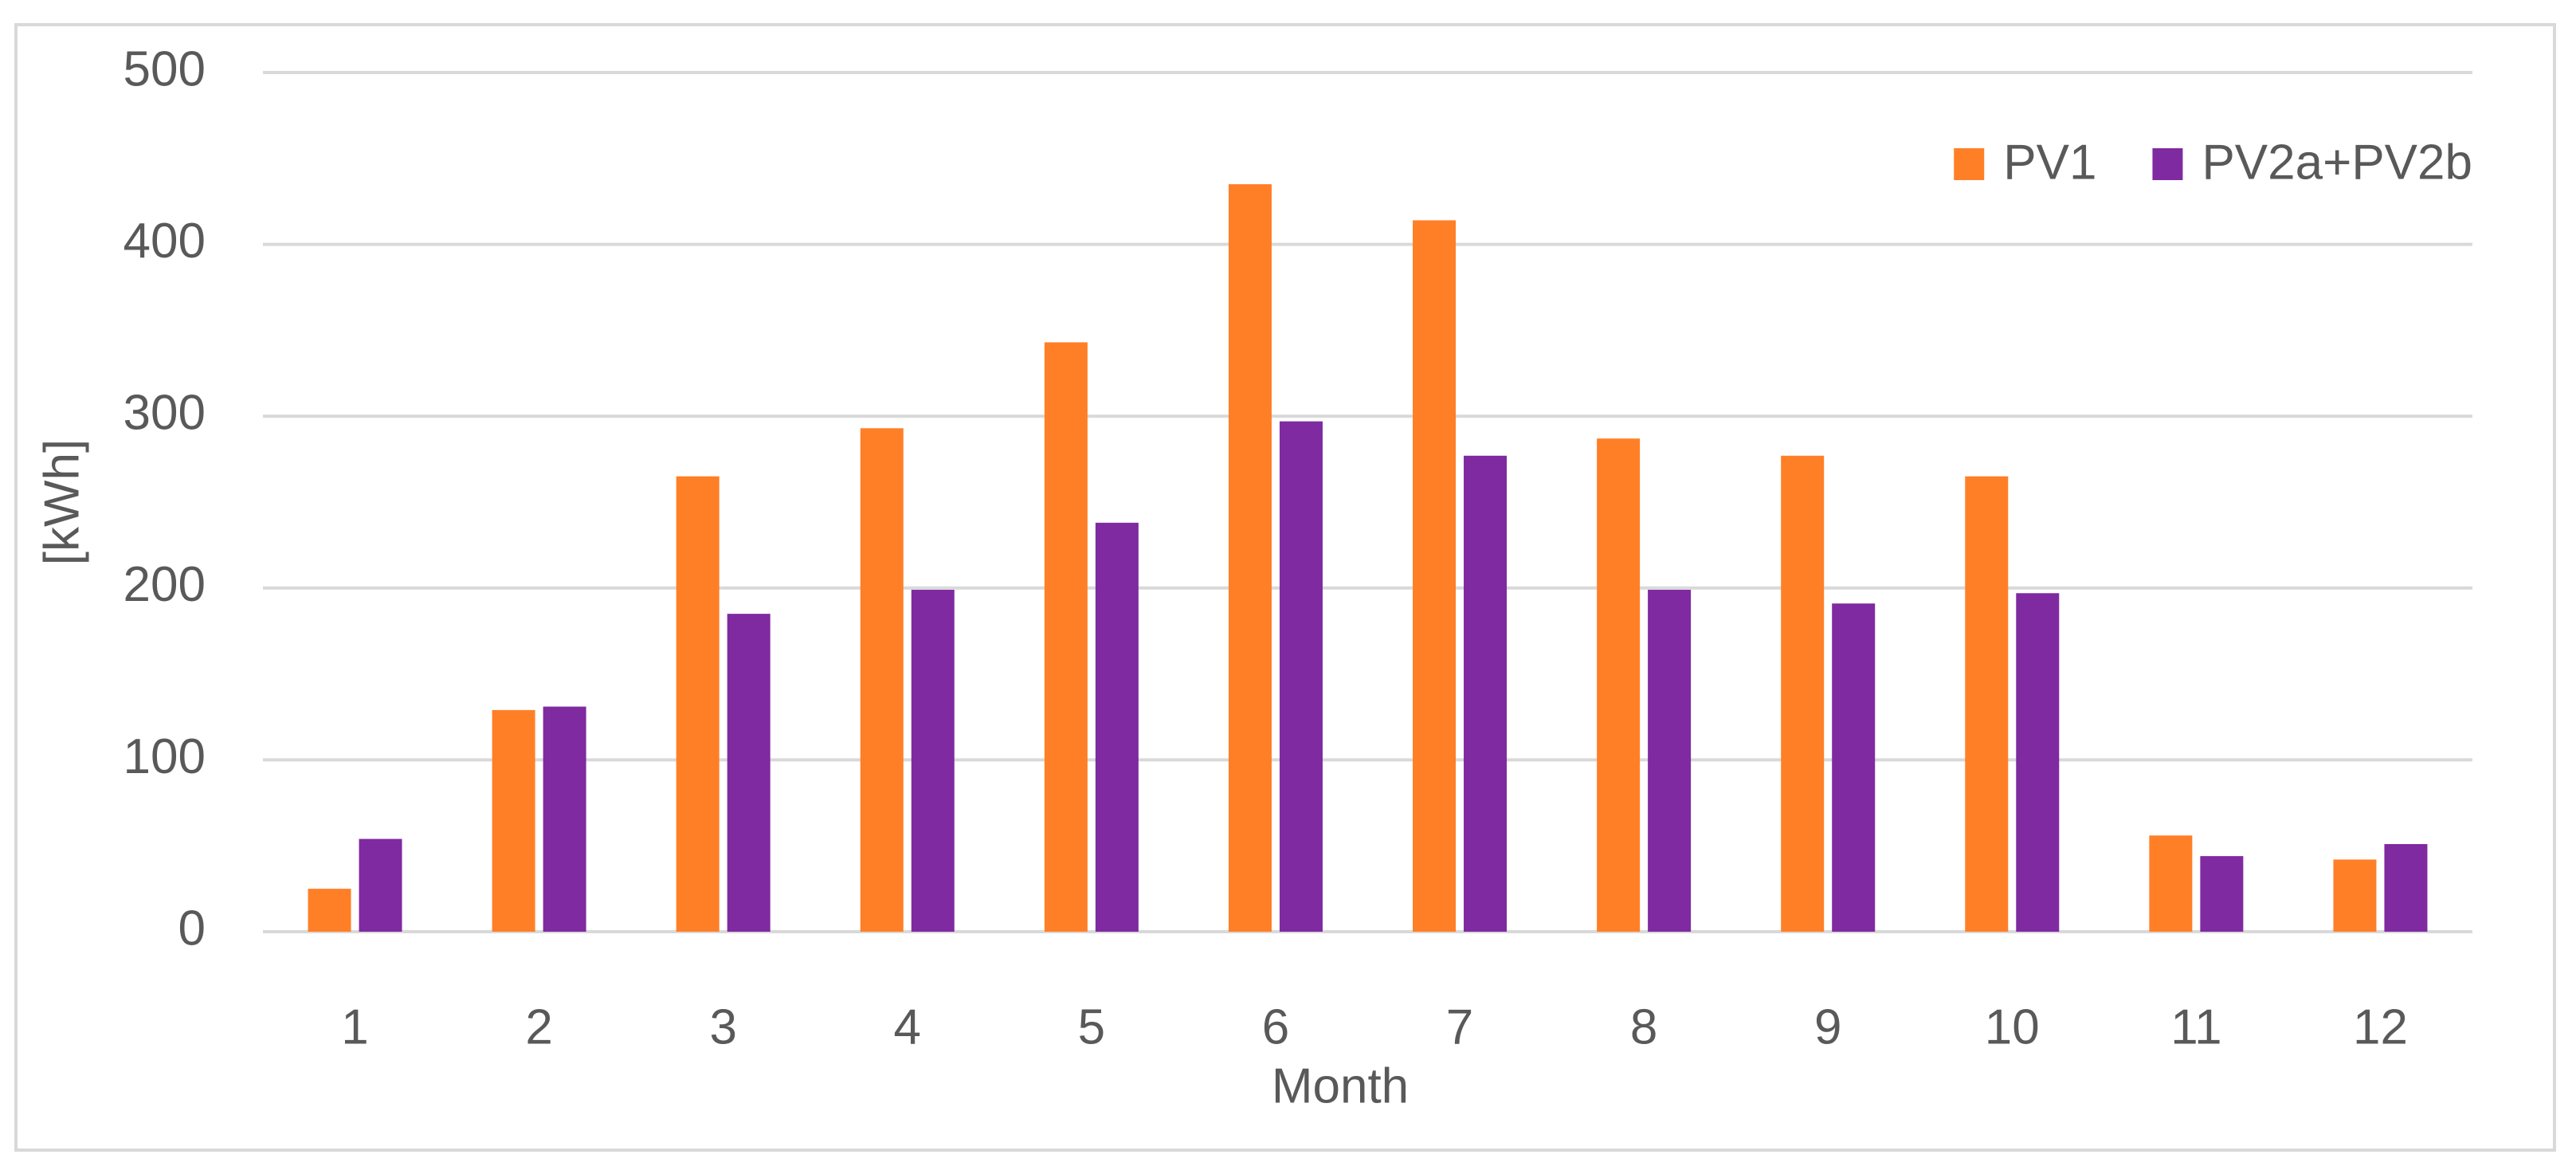 This screenshot has width=2576, height=1174. I want to click on y-tick-label: 500, so click(165, 69).